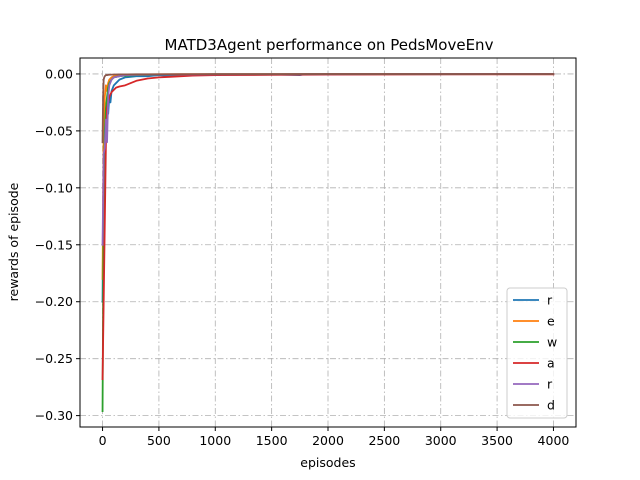 The height and width of the screenshot is (480, 640). I want to click on y-tick-label: −0.20, so click(54, 301).